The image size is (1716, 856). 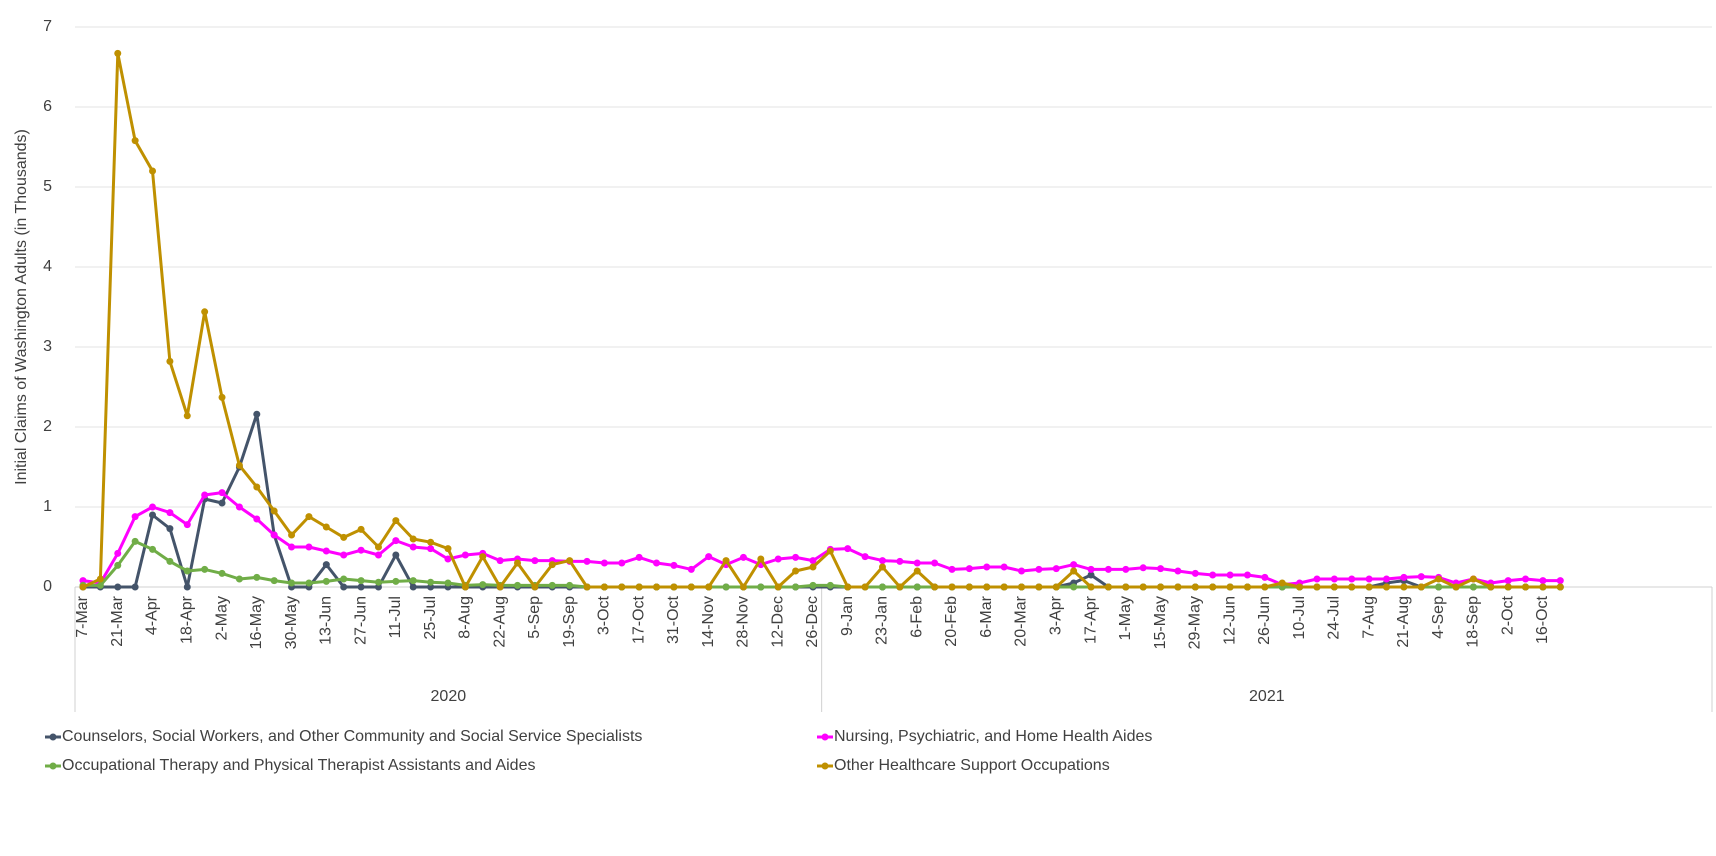 I want to click on x-tick-label: 23-Jan, so click(x=882, y=620).